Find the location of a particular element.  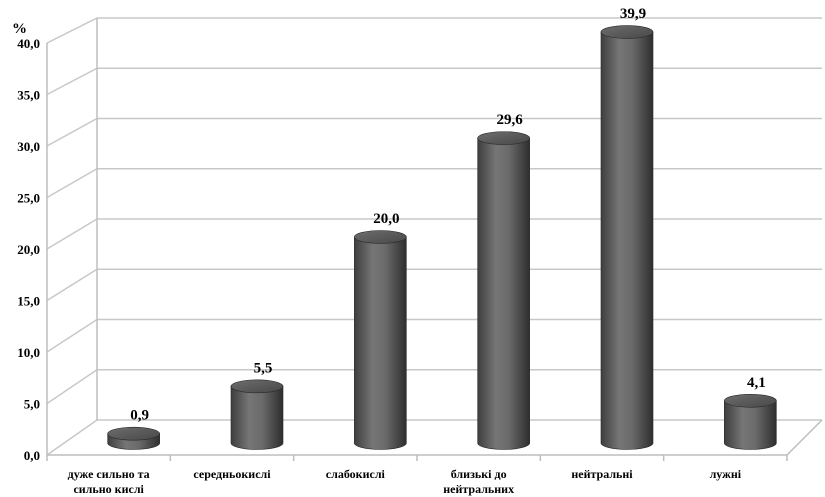

data-label: 29,6 is located at coordinates (510, 120).